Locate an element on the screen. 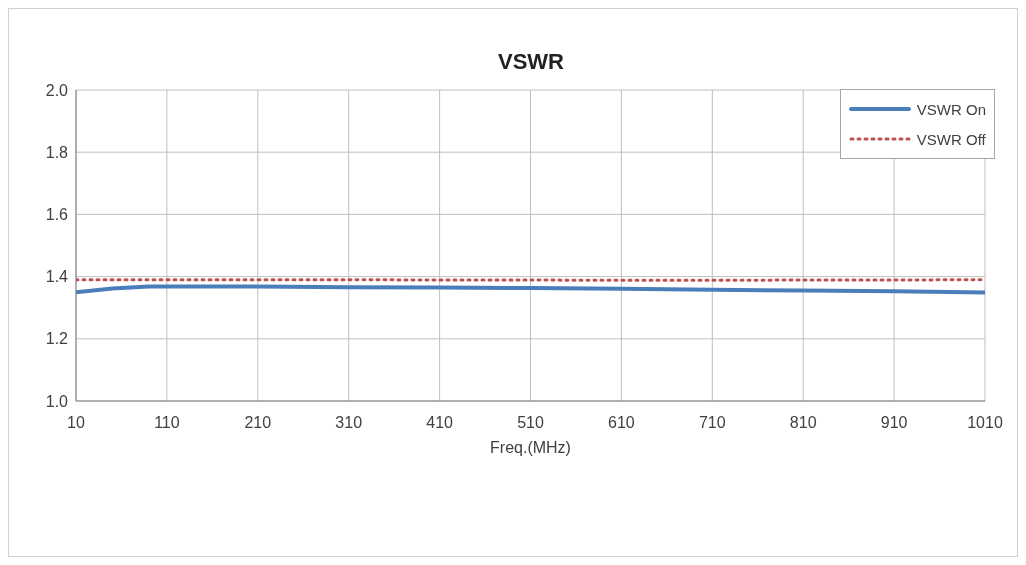 Image resolution: width=1026 pixels, height=565 pixels. x-tick-label: 10 is located at coordinates (76, 423).